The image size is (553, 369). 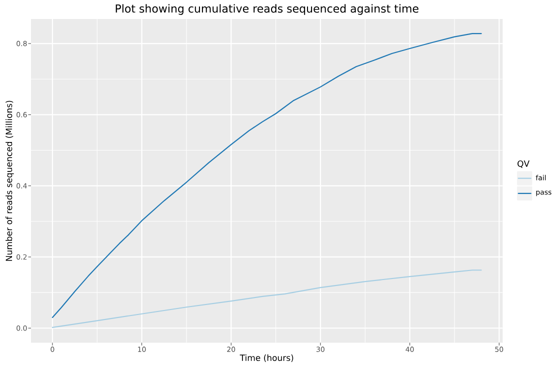 I want to click on x-axis-title: Time (hours), so click(x=267, y=358).